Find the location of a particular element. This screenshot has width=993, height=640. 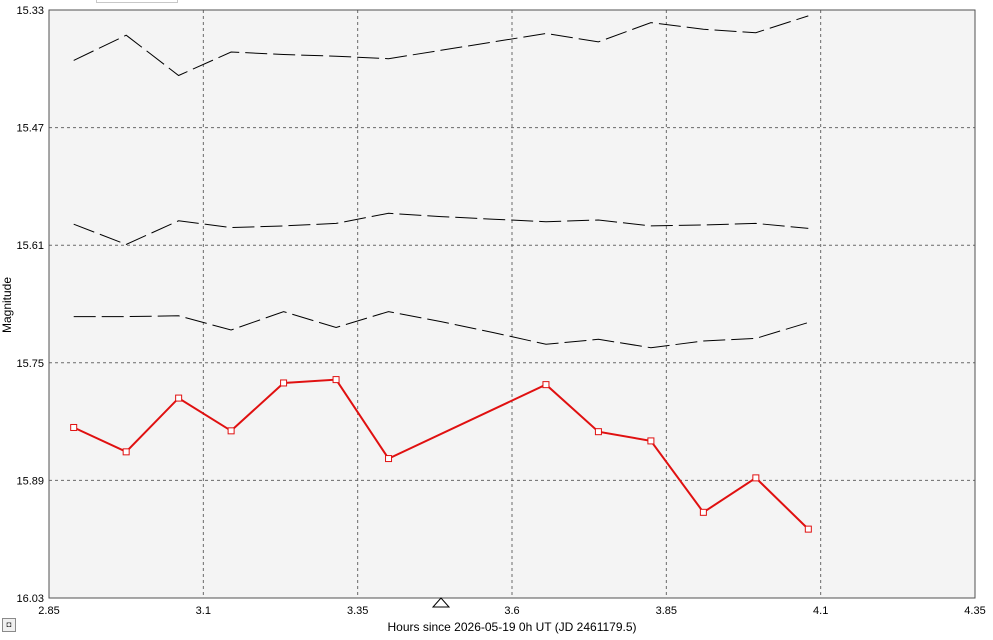

y-tick-label: 16.03 is located at coordinates (30, 599).